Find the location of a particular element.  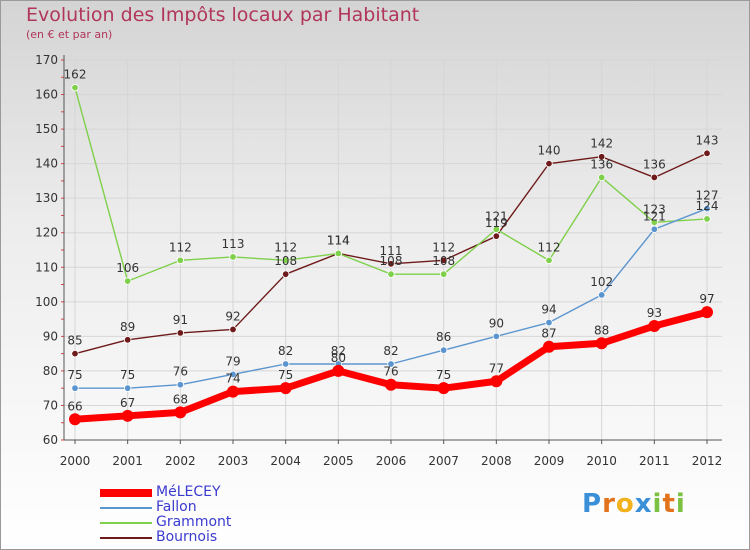

data-label: 113 is located at coordinates (233, 244).